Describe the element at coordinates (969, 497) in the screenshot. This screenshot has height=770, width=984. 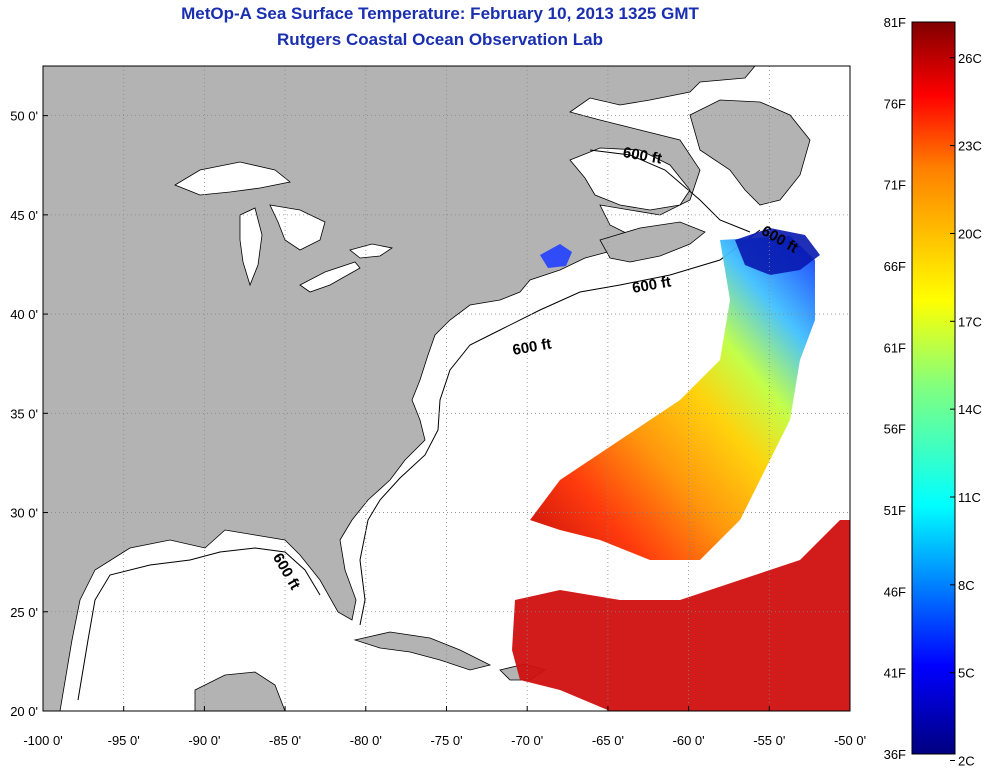
I see `colorbar-c-label: 11C` at that location.